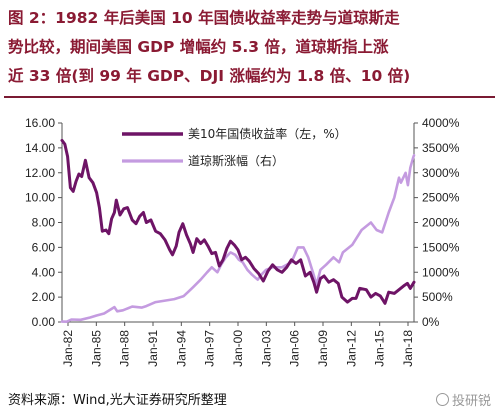 This screenshot has width=499, height=416. What do you see at coordinates (266, 348) in the screenshot?
I see `x-tick-label: Jan-03` at bounding box center [266, 348].